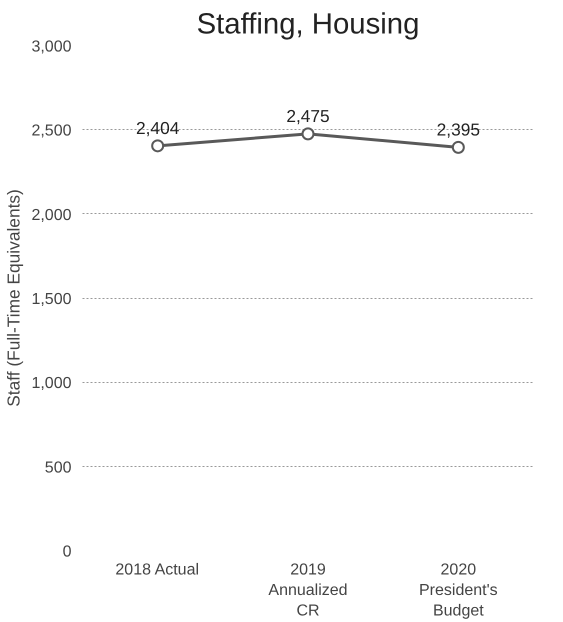 The height and width of the screenshot is (622, 563). What do you see at coordinates (51, 299) in the screenshot?
I see `y-tick-label: 1,500` at bounding box center [51, 299].